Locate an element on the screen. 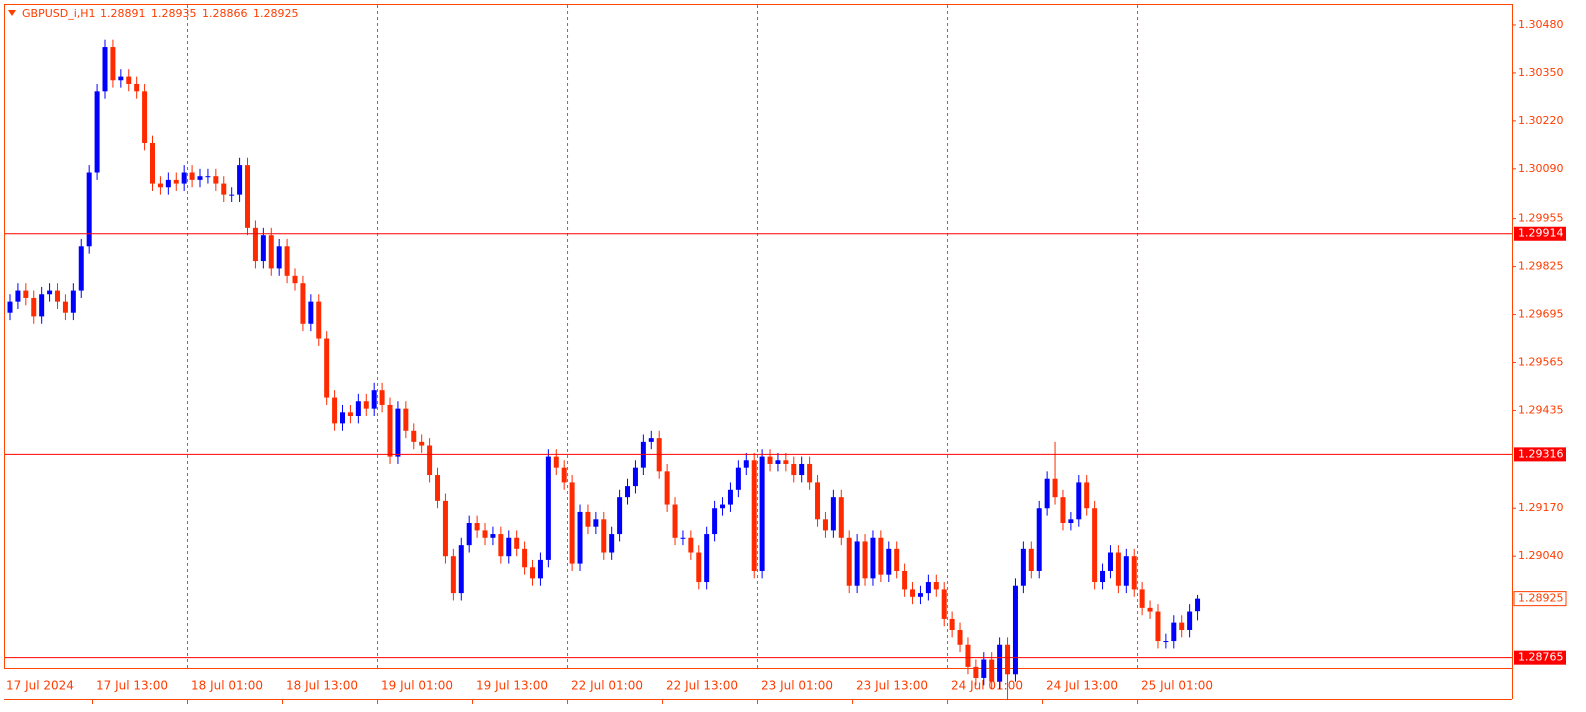 The image size is (1586, 712). y-tick-label: 1.29955 is located at coordinates (1541, 218).